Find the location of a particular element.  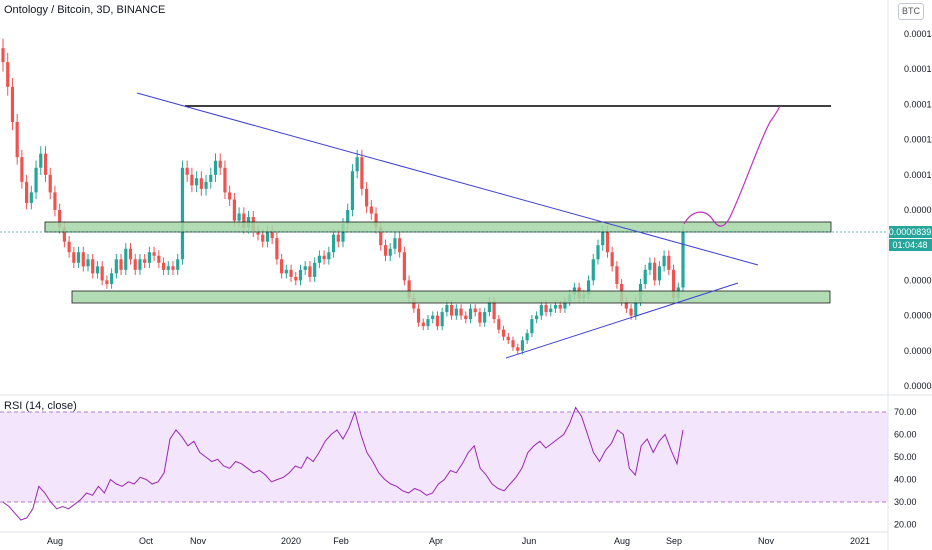

time-tick-label: Apr is located at coordinates (436, 541).